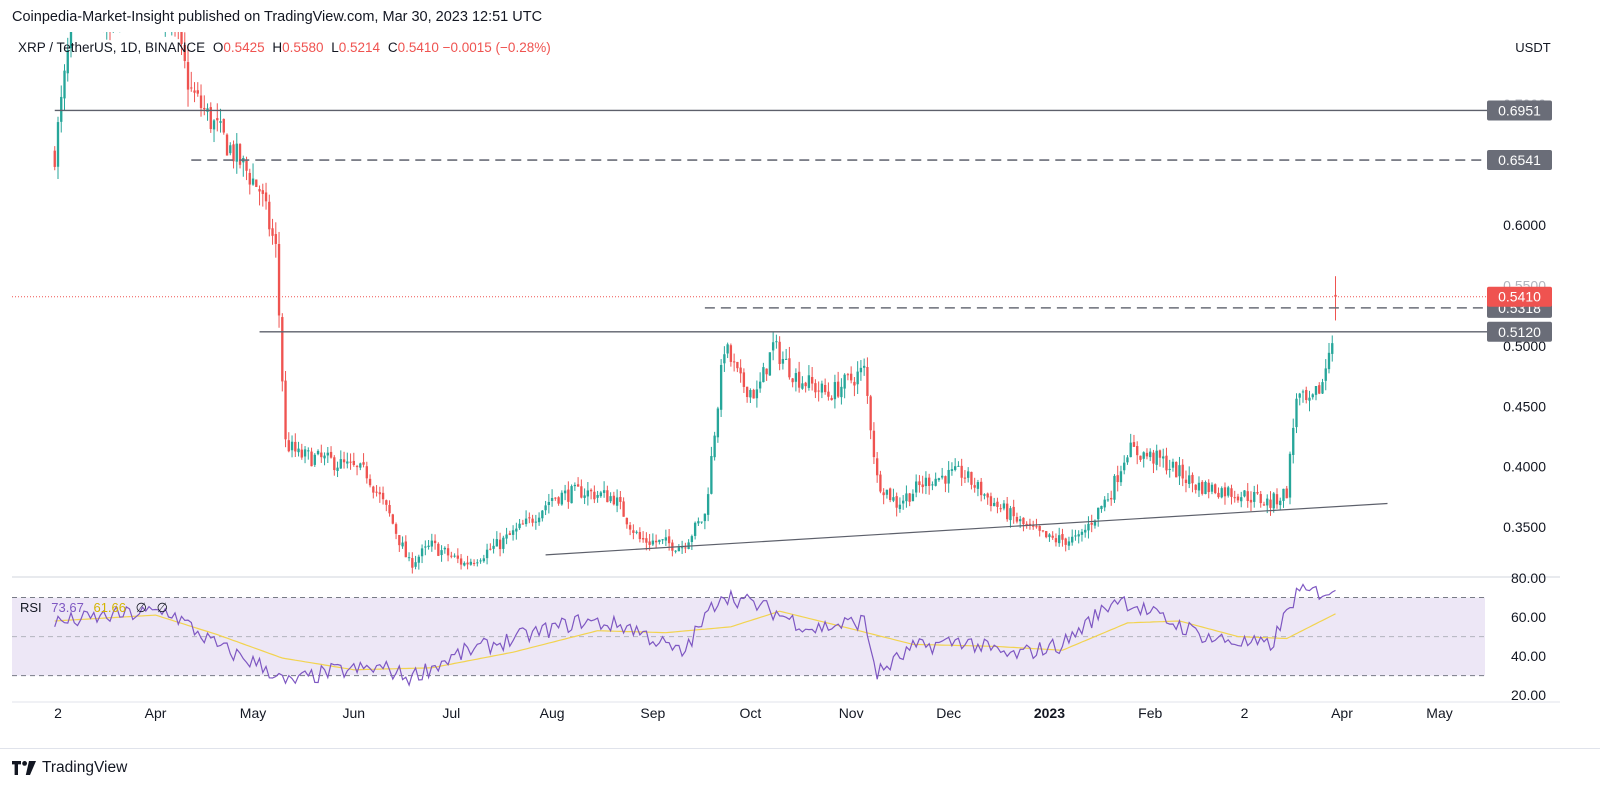 Image resolution: width=1600 pixels, height=786 pixels. I want to click on level-badge-0.6951-box, so click(1519, 110).